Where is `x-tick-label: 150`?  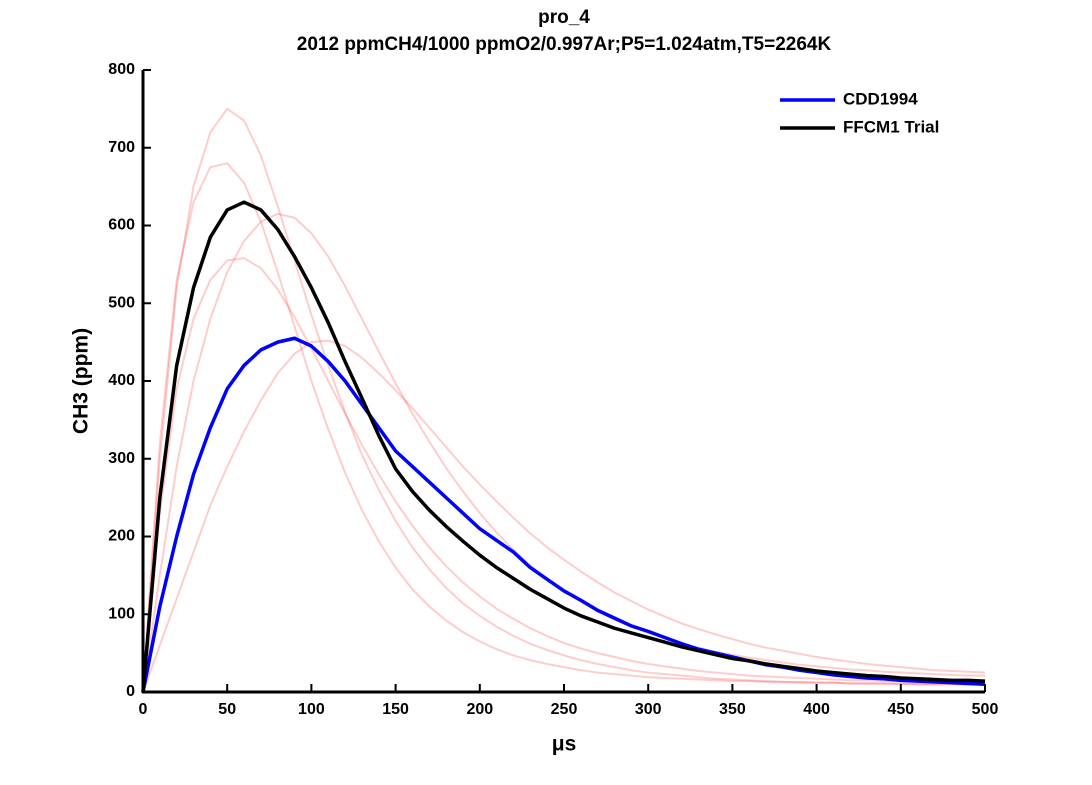 x-tick-label: 150 is located at coordinates (395, 709).